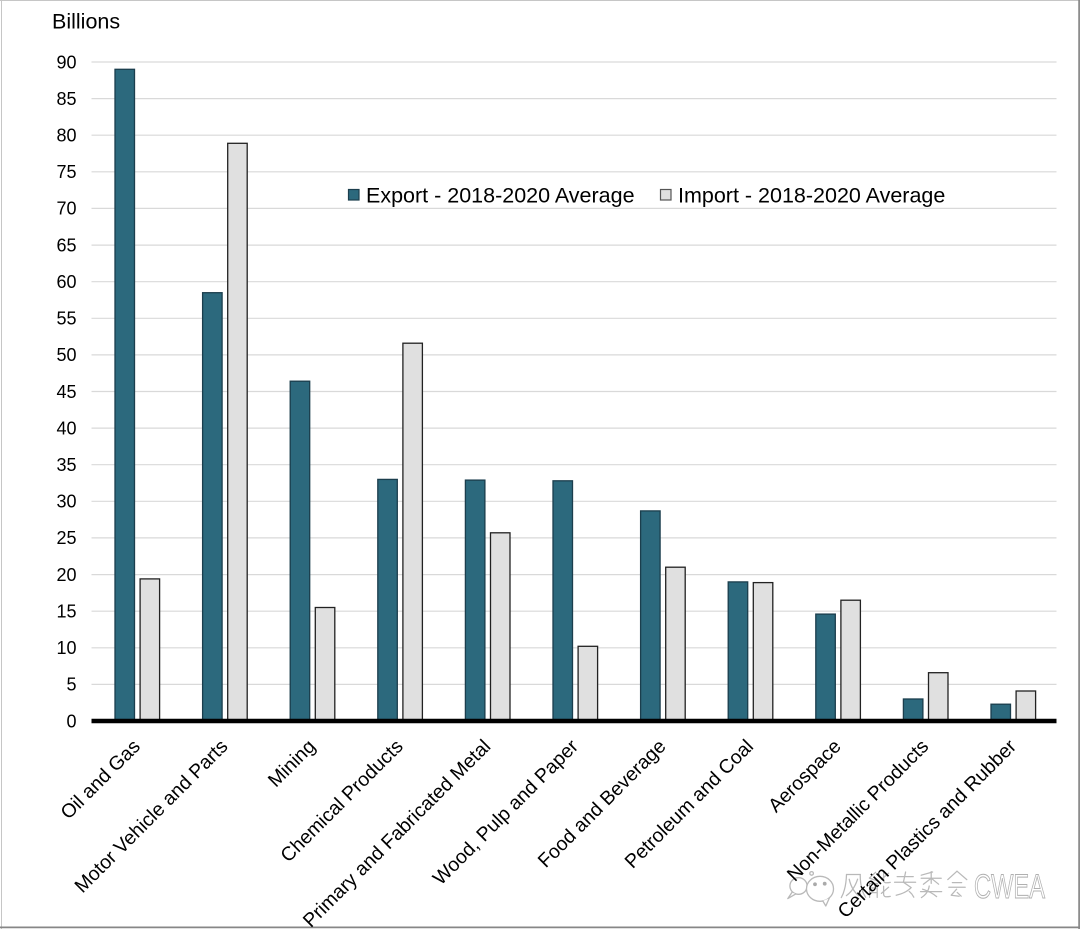  I want to click on svg-text: 20, so click(66, 575).